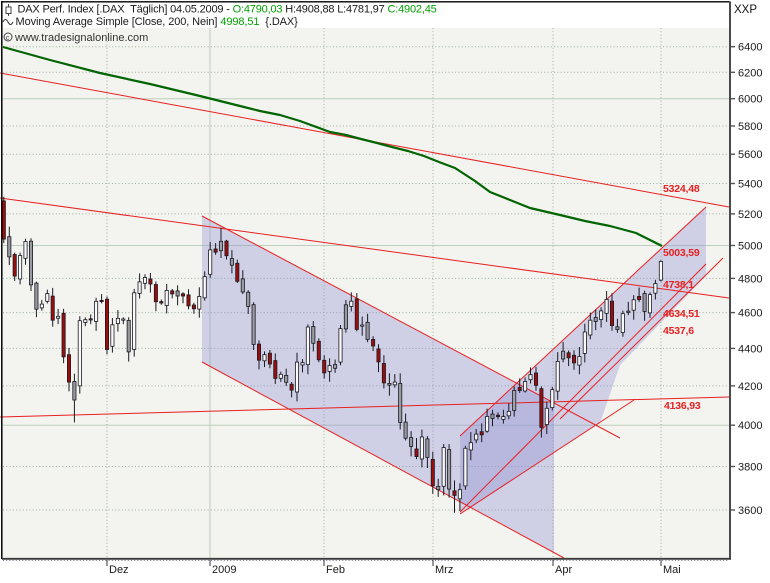  I want to click on svg-text: 4000, so click(750, 426).